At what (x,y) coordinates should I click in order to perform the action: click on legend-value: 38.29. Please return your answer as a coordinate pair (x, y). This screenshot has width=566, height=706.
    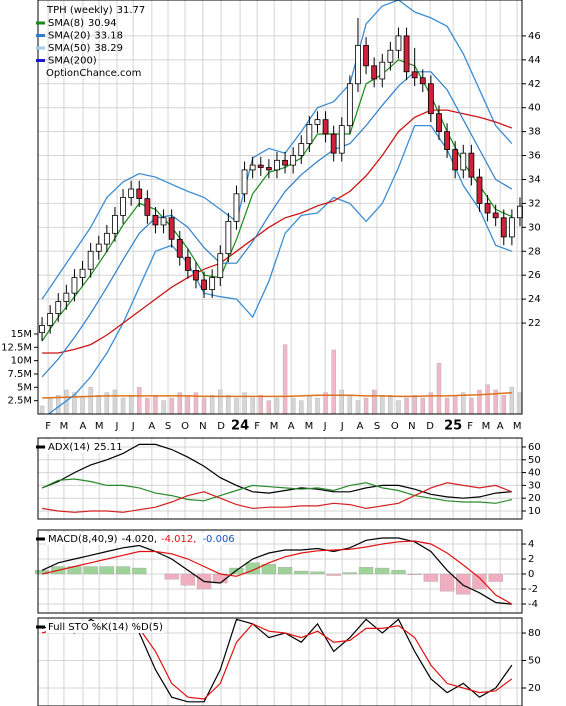
    Looking at the image, I should click on (108, 48).